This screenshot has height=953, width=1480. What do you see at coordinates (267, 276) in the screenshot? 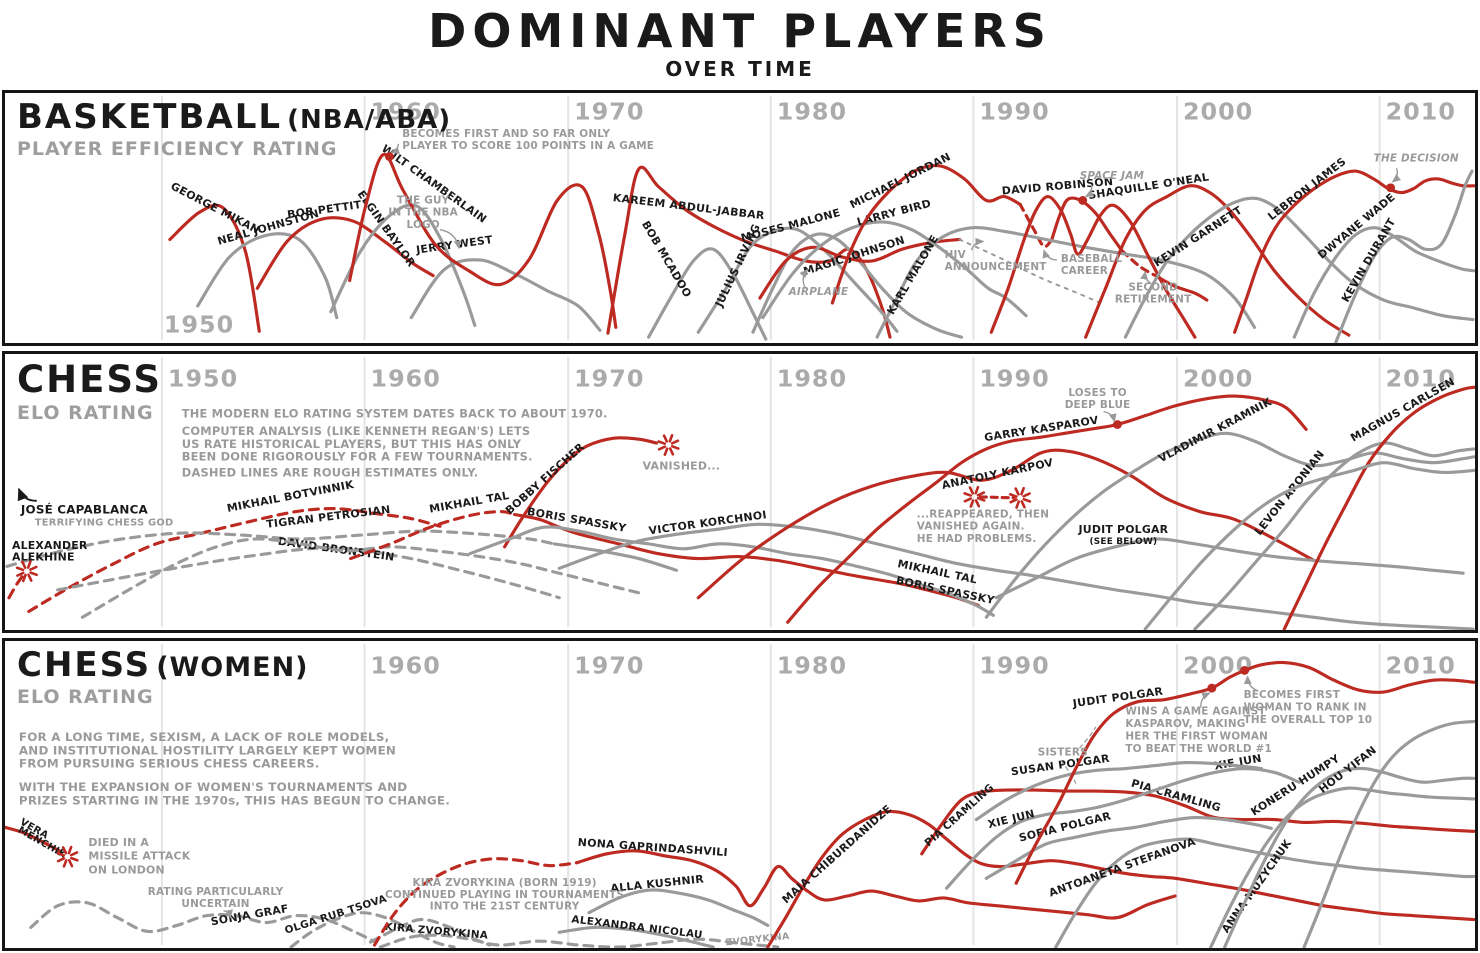
I see `series-neal-johnston` at bounding box center [267, 276].